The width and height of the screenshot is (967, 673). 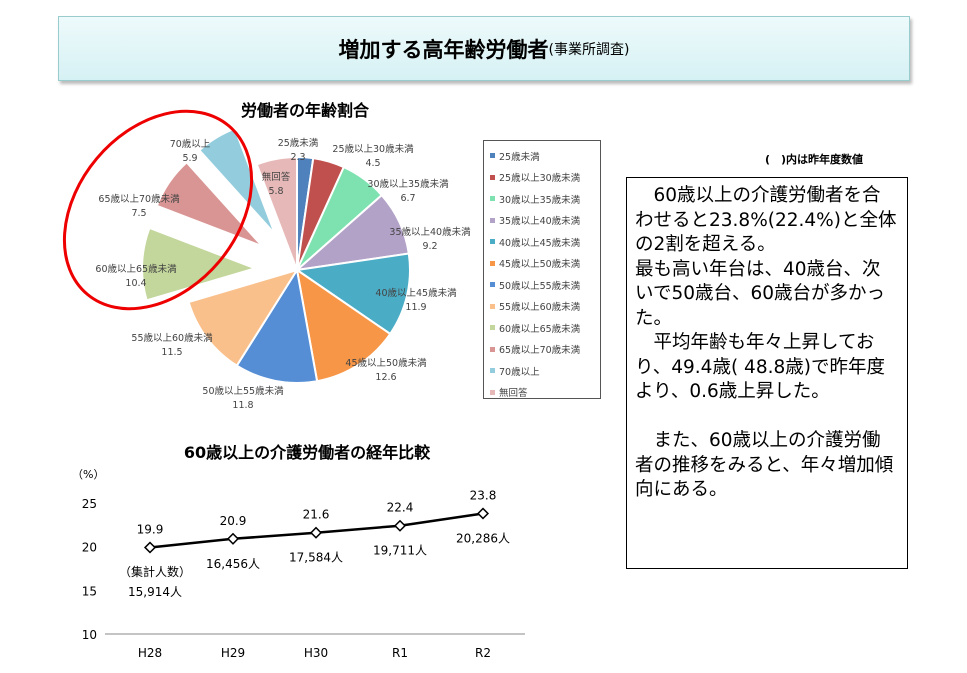 What do you see at coordinates (407, 198) in the screenshot?
I see `slice-value-label: 6.7` at bounding box center [407, 198].